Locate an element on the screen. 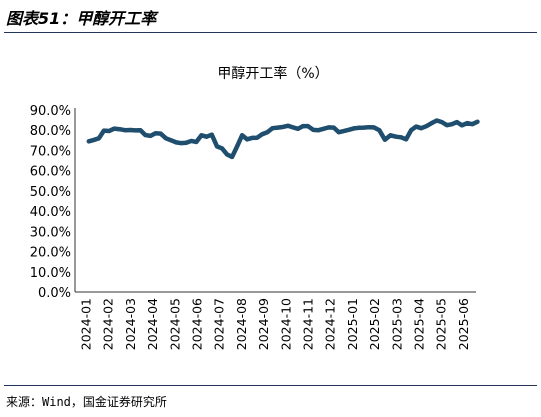 This screenshot has height=417, width=541. y-tick-label: 60.0% is located at coordinates (50, 172).